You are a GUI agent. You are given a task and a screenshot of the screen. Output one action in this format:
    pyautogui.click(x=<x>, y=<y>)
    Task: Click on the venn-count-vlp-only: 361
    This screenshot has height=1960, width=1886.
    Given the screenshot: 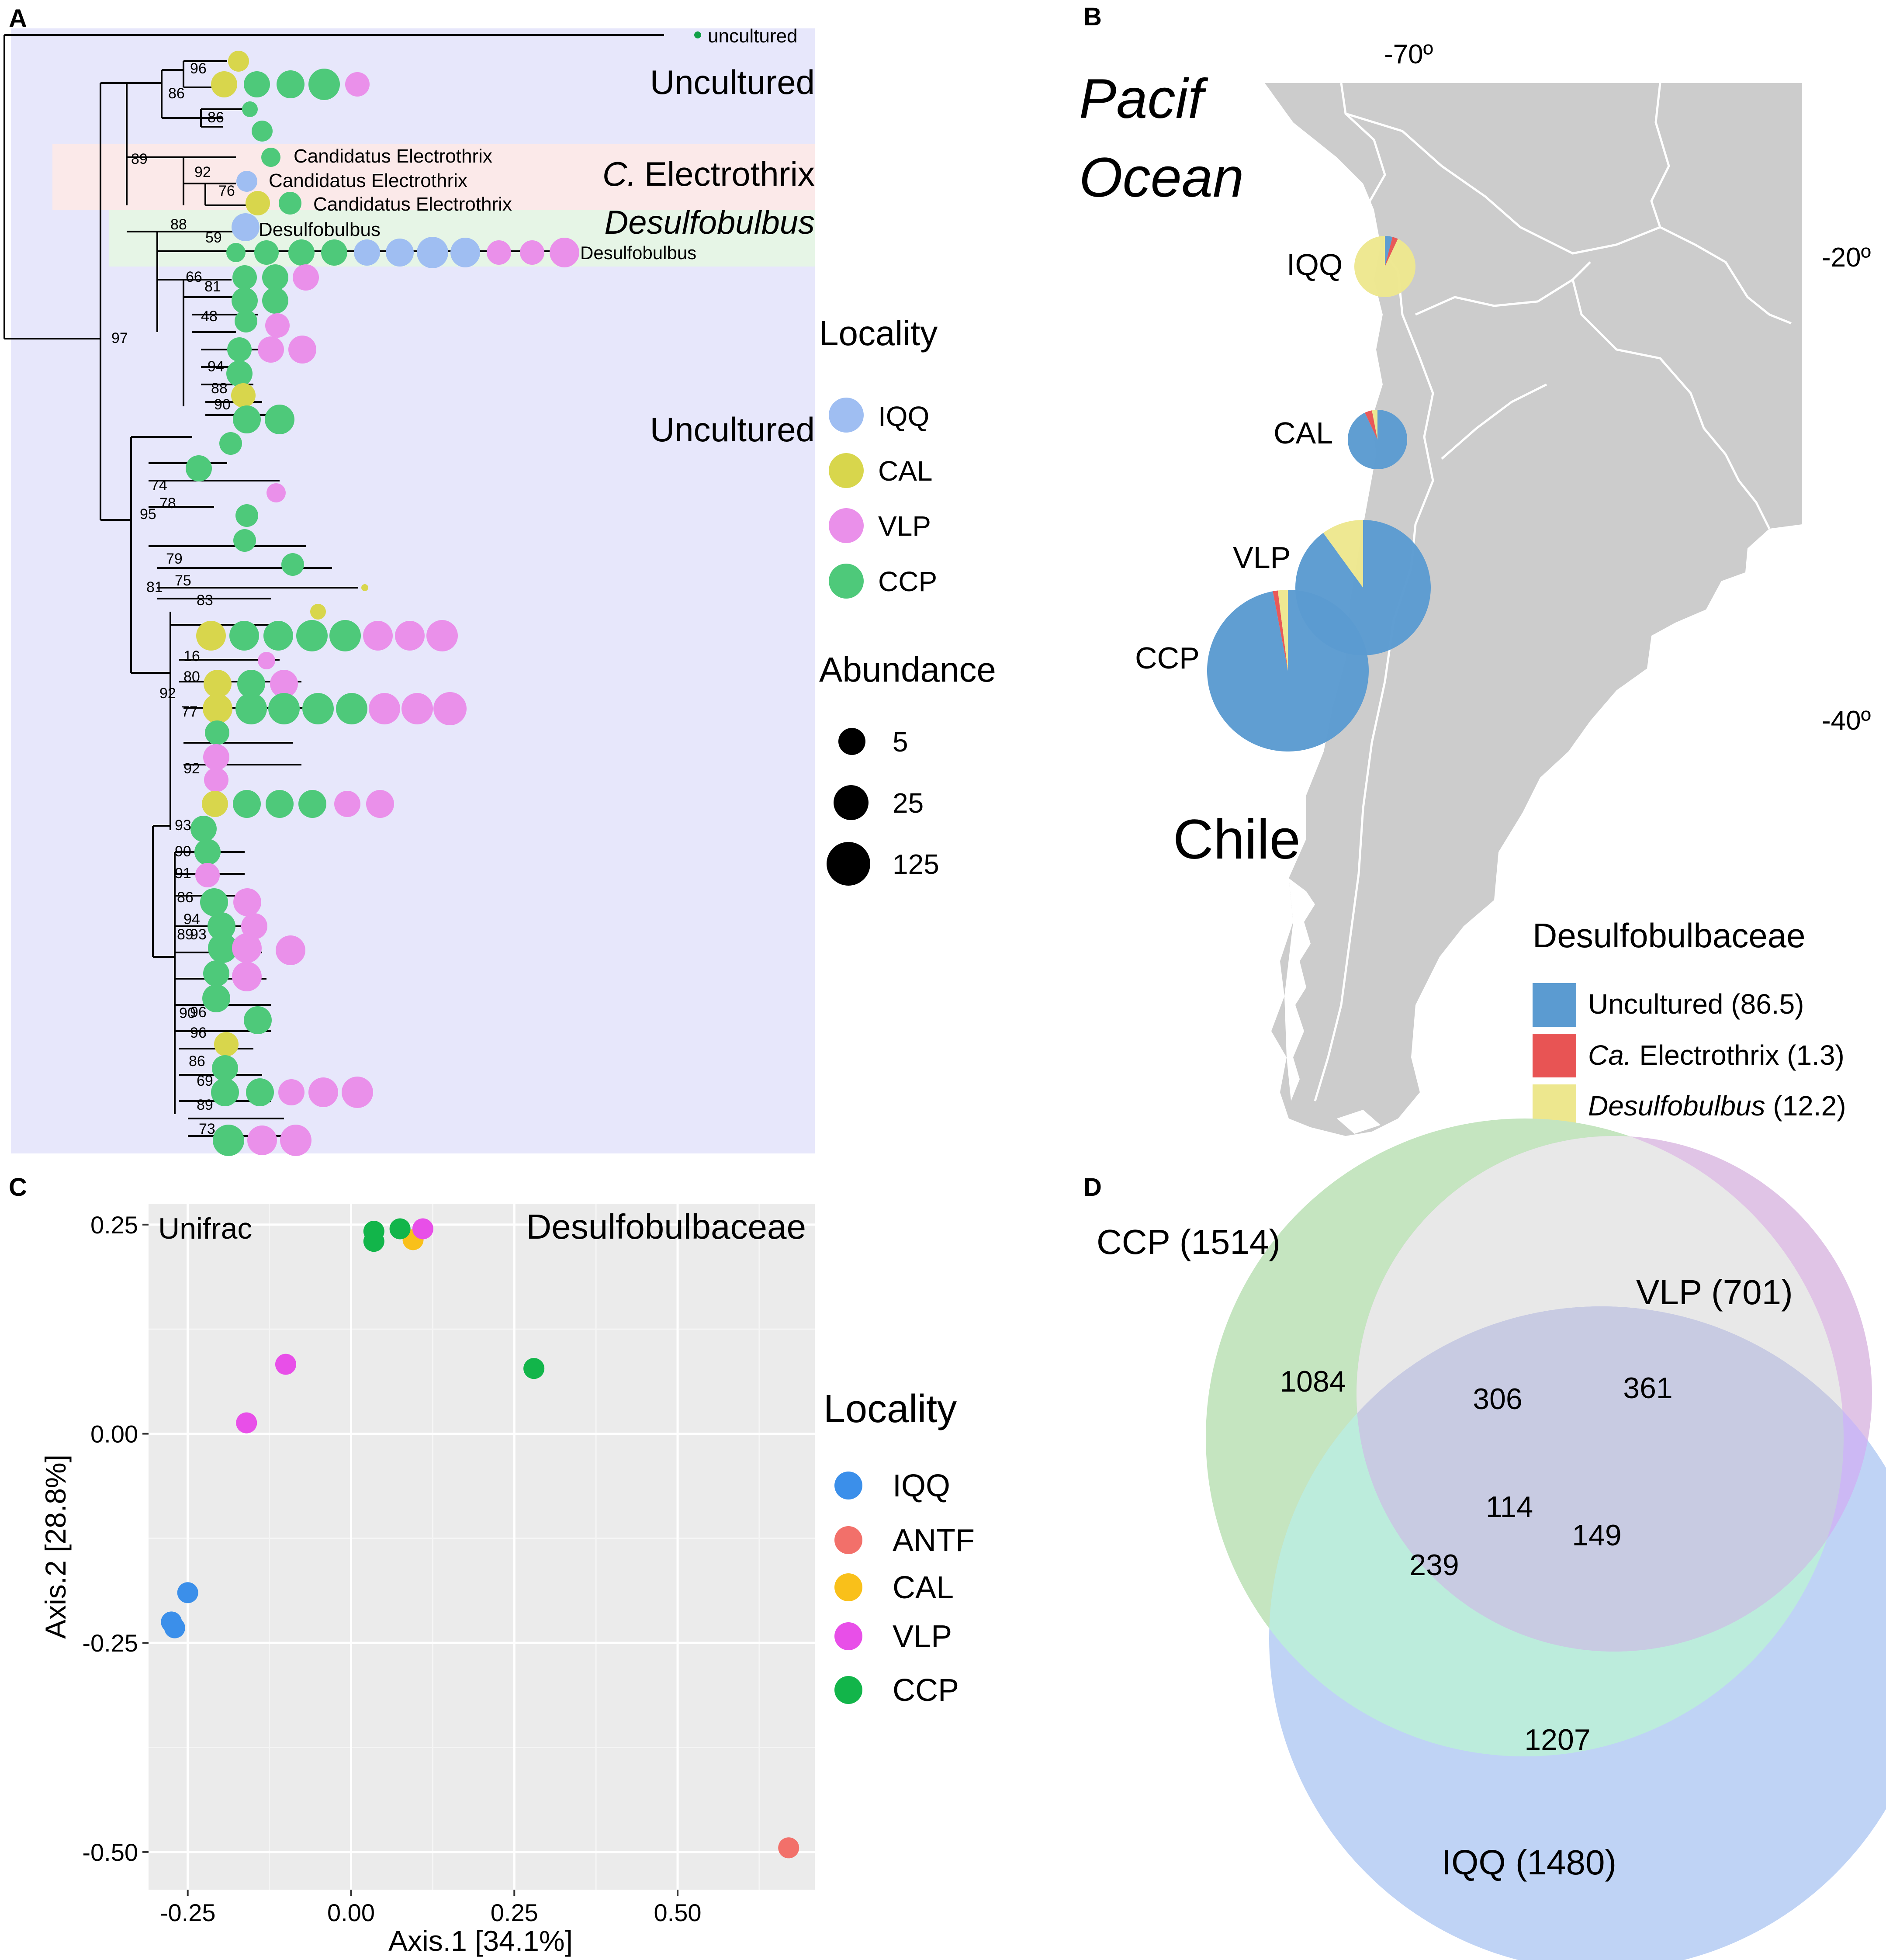 What is the action you would take?
    pyautogui.click(x=1647, y=1388)
    